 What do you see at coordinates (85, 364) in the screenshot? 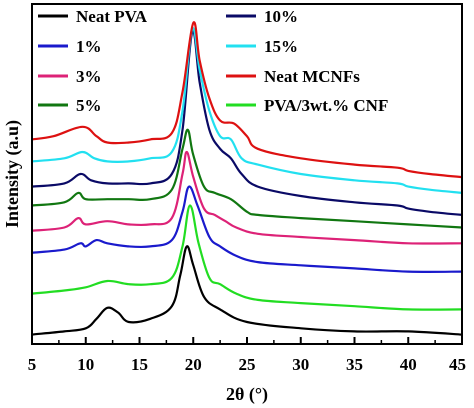
I see `x-tick-label-10: 10` at bounding box center [85, 364].